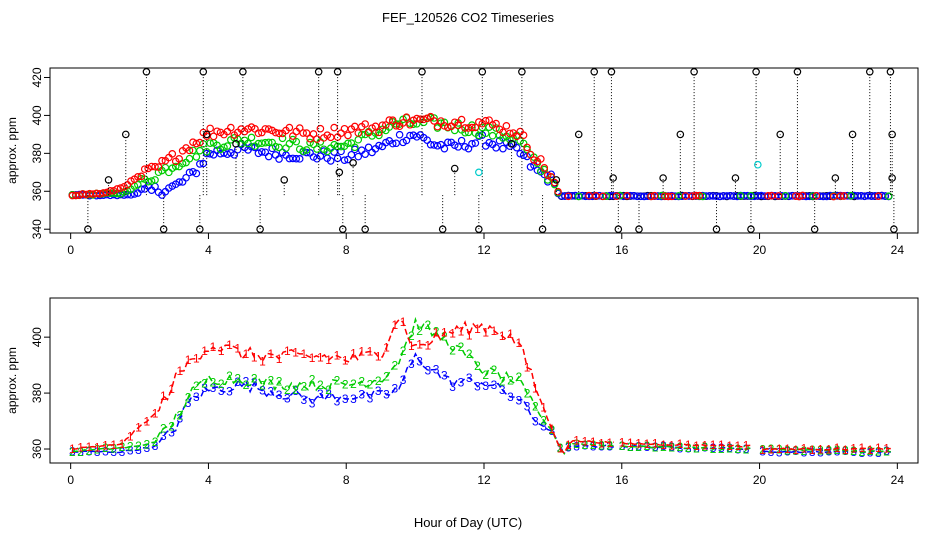  What do you see at coordinates (484, 250) in the screenshot?
I see `x-tick-label: 12` at bounding box center [484, 250].